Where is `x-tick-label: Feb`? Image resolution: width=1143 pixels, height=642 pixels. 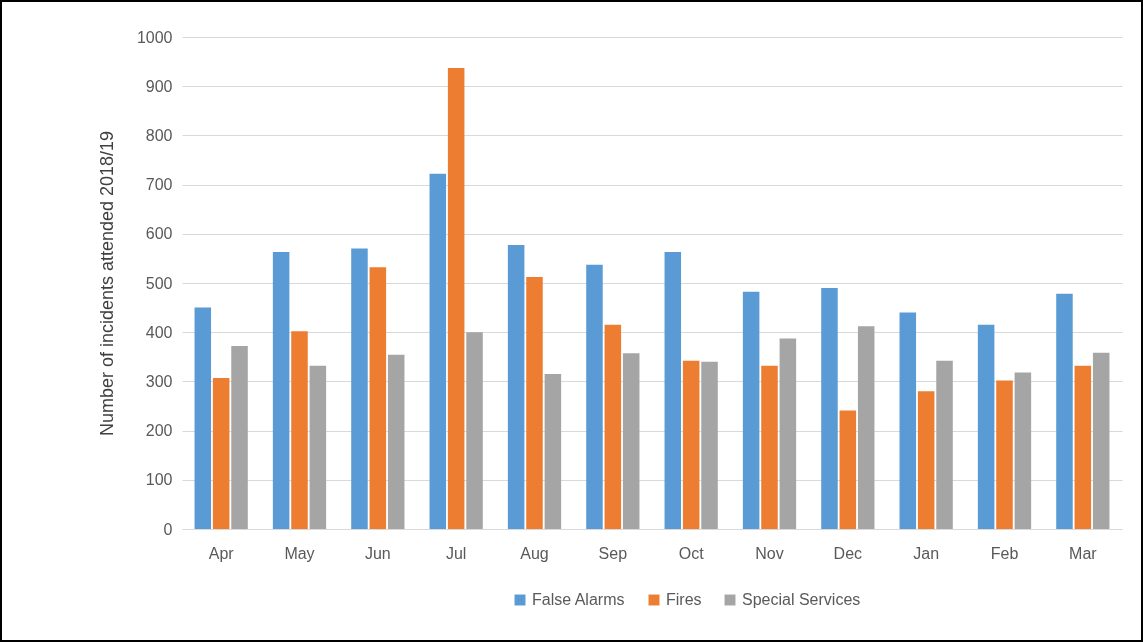
x-tick-label: Feb is located at coordinates (1004, 553).